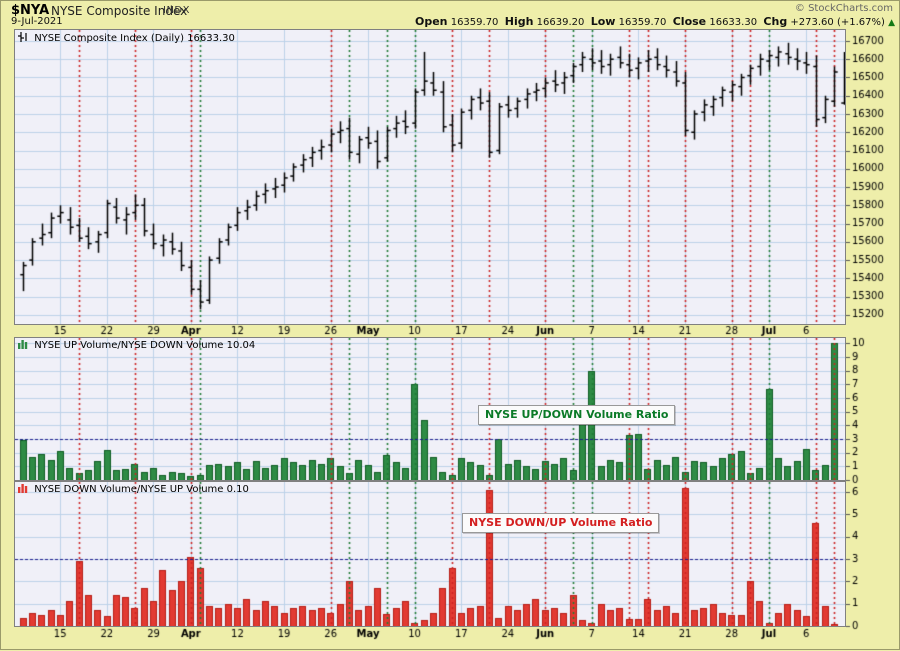  I want to click on ticker-name: NYSE Composite Index, so click(119, 11).